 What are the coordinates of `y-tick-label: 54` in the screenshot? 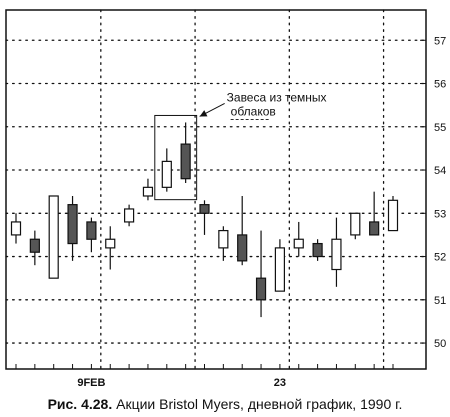 It's located at (440, 171).